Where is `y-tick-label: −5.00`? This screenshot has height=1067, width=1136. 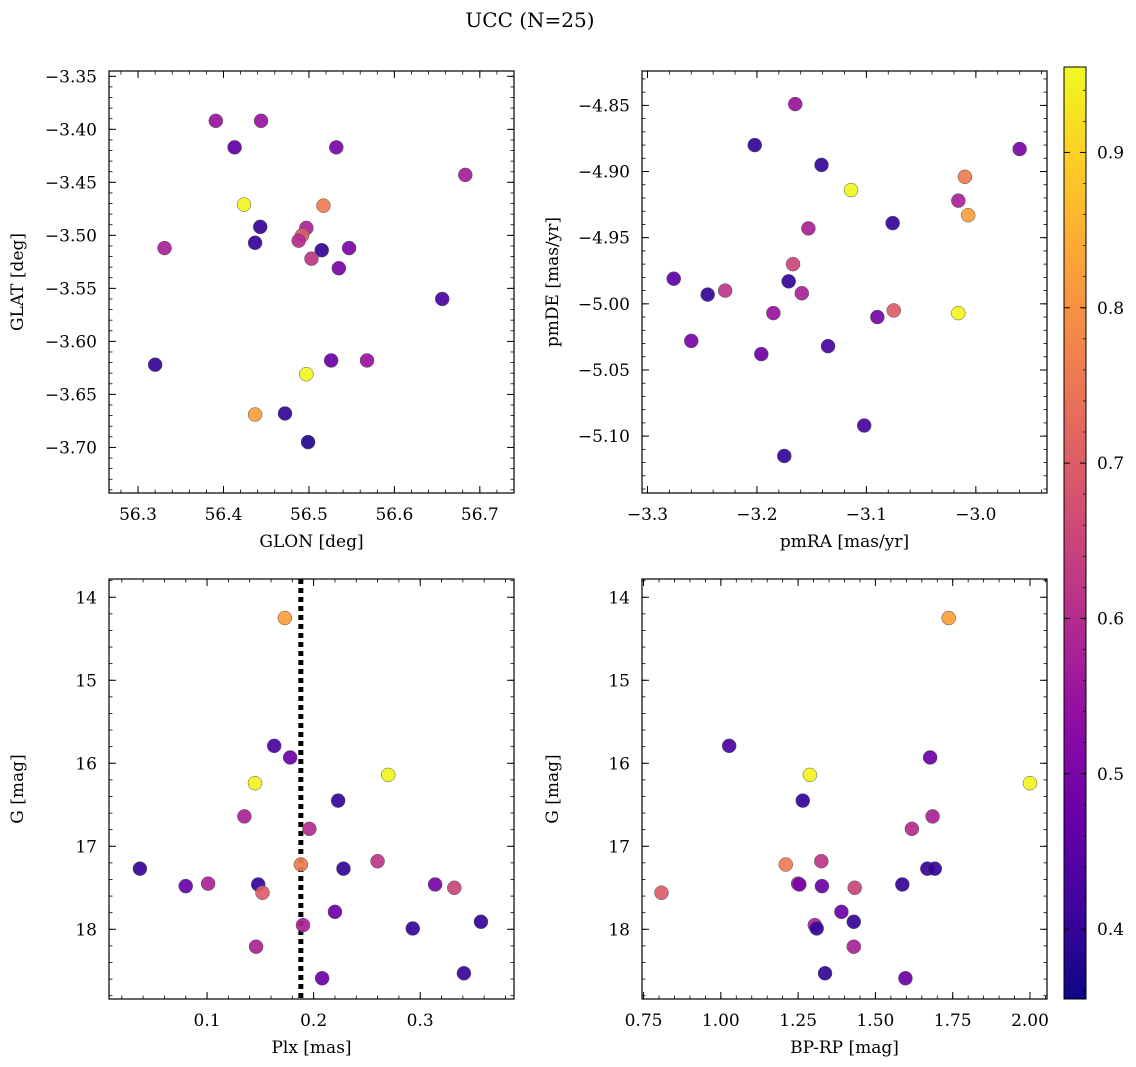
y-tick-label: −5.00 is located at coordinates (604, 305).